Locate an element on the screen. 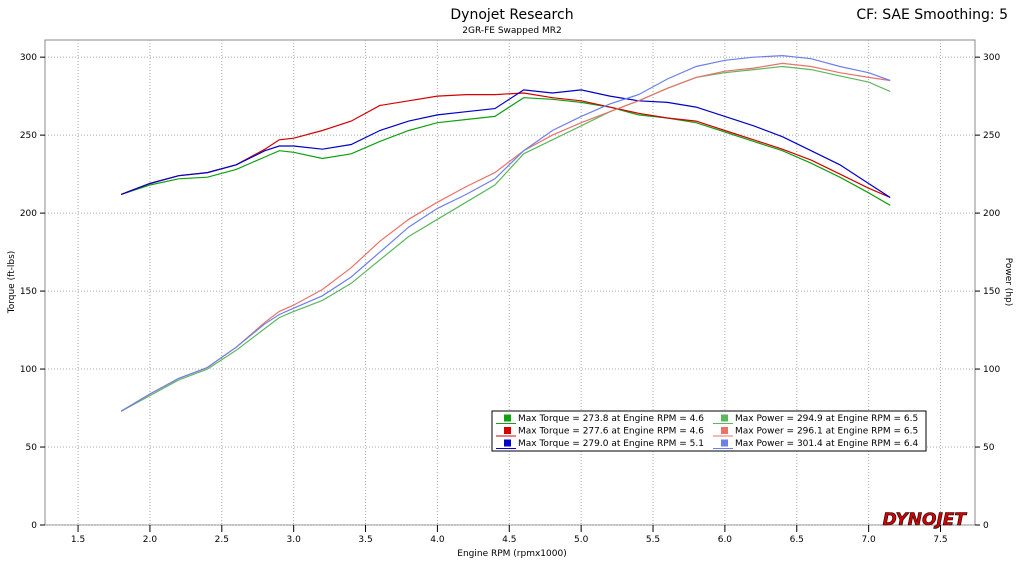  chart-subtitle: 2GR-FE Swapped MR2 is located at coordinates (511, 31).